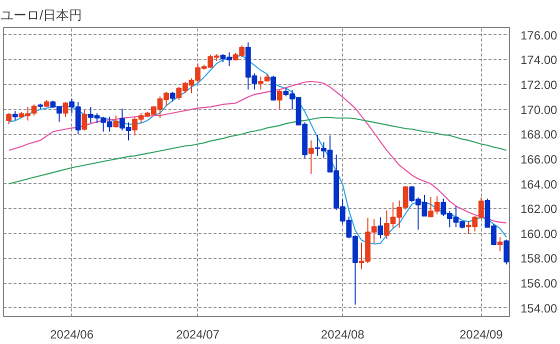 The height and width of the screenshot is (344, 560). Describe the element at coordinates (539, 283) in the screenshot. I see `y-tick-label: 156.00` at that location.